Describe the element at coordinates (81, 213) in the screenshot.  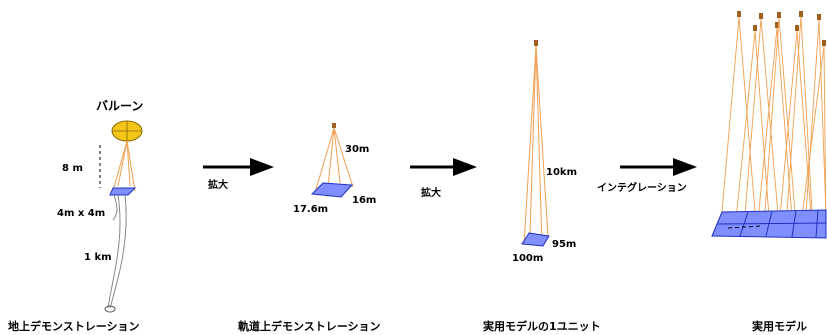
I see `ground-size-label: 4m x 4m` at that location.